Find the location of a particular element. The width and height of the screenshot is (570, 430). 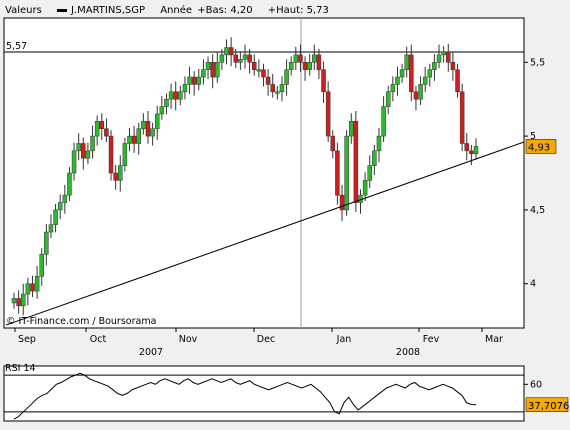

rsi-y-tick-label: 60 is located at coordinates (536, 384).